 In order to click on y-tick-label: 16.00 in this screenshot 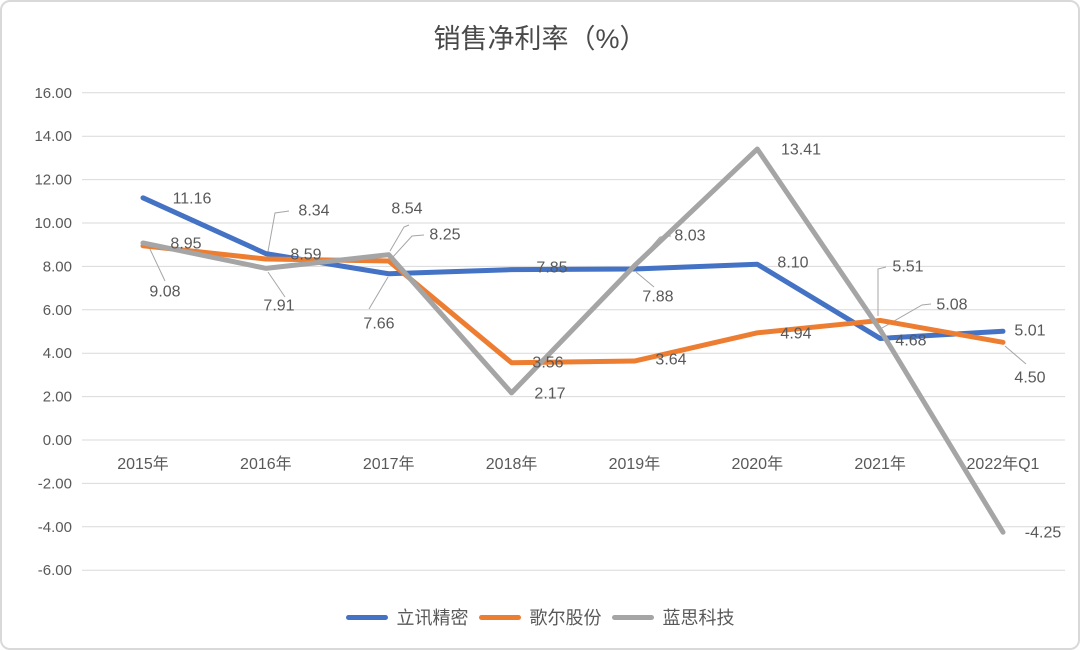, I will do `click(53, 93)`.